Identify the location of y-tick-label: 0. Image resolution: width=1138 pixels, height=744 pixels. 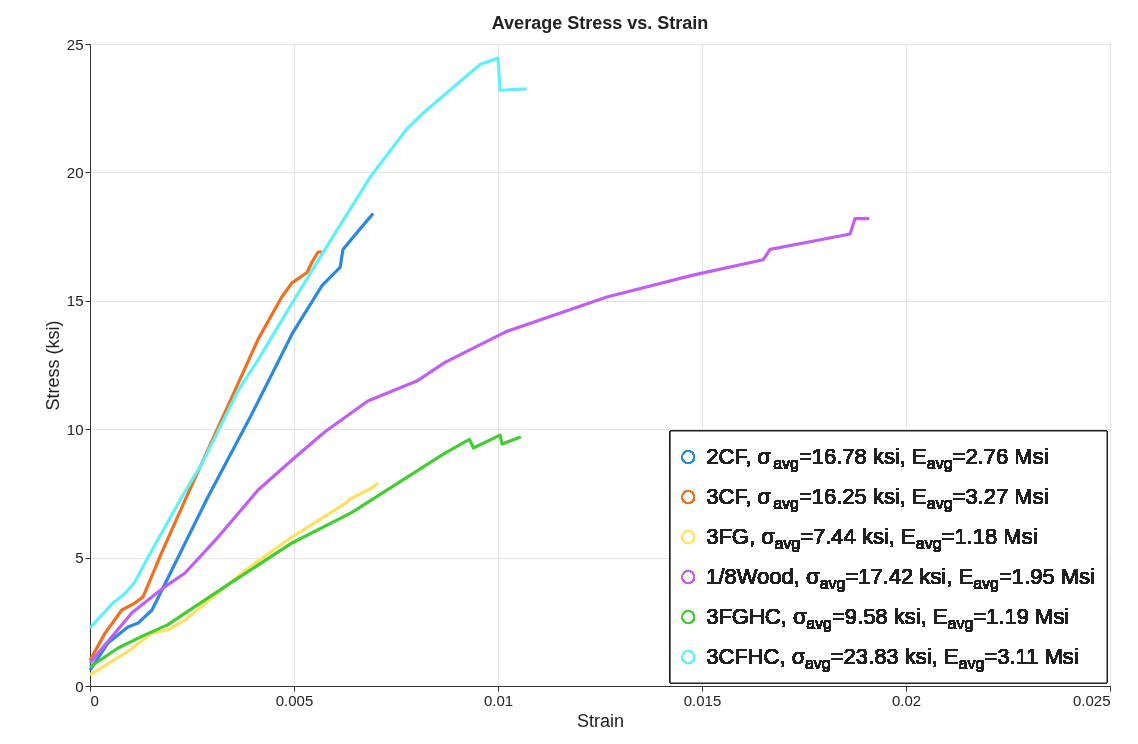
(79, 686).